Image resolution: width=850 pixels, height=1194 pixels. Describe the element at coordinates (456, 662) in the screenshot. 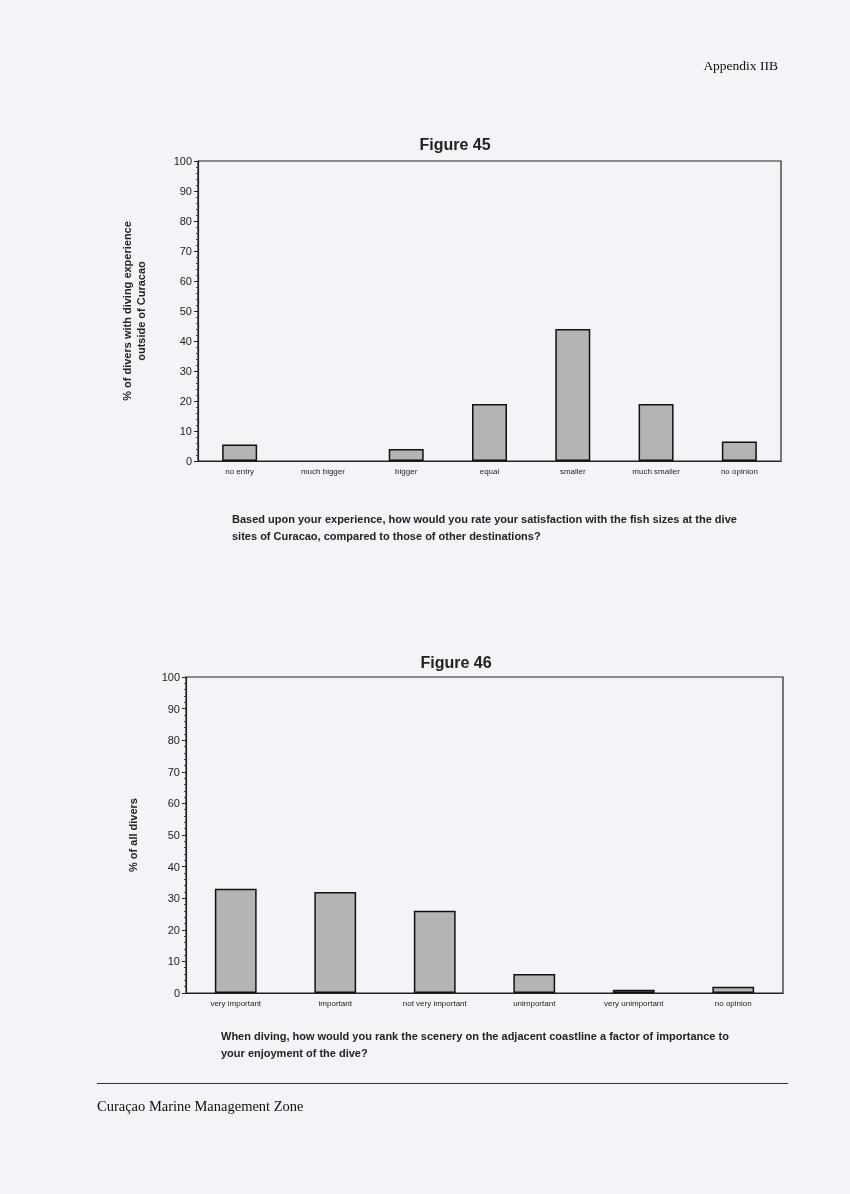

I see `chart-title: Figure 46` at that location.